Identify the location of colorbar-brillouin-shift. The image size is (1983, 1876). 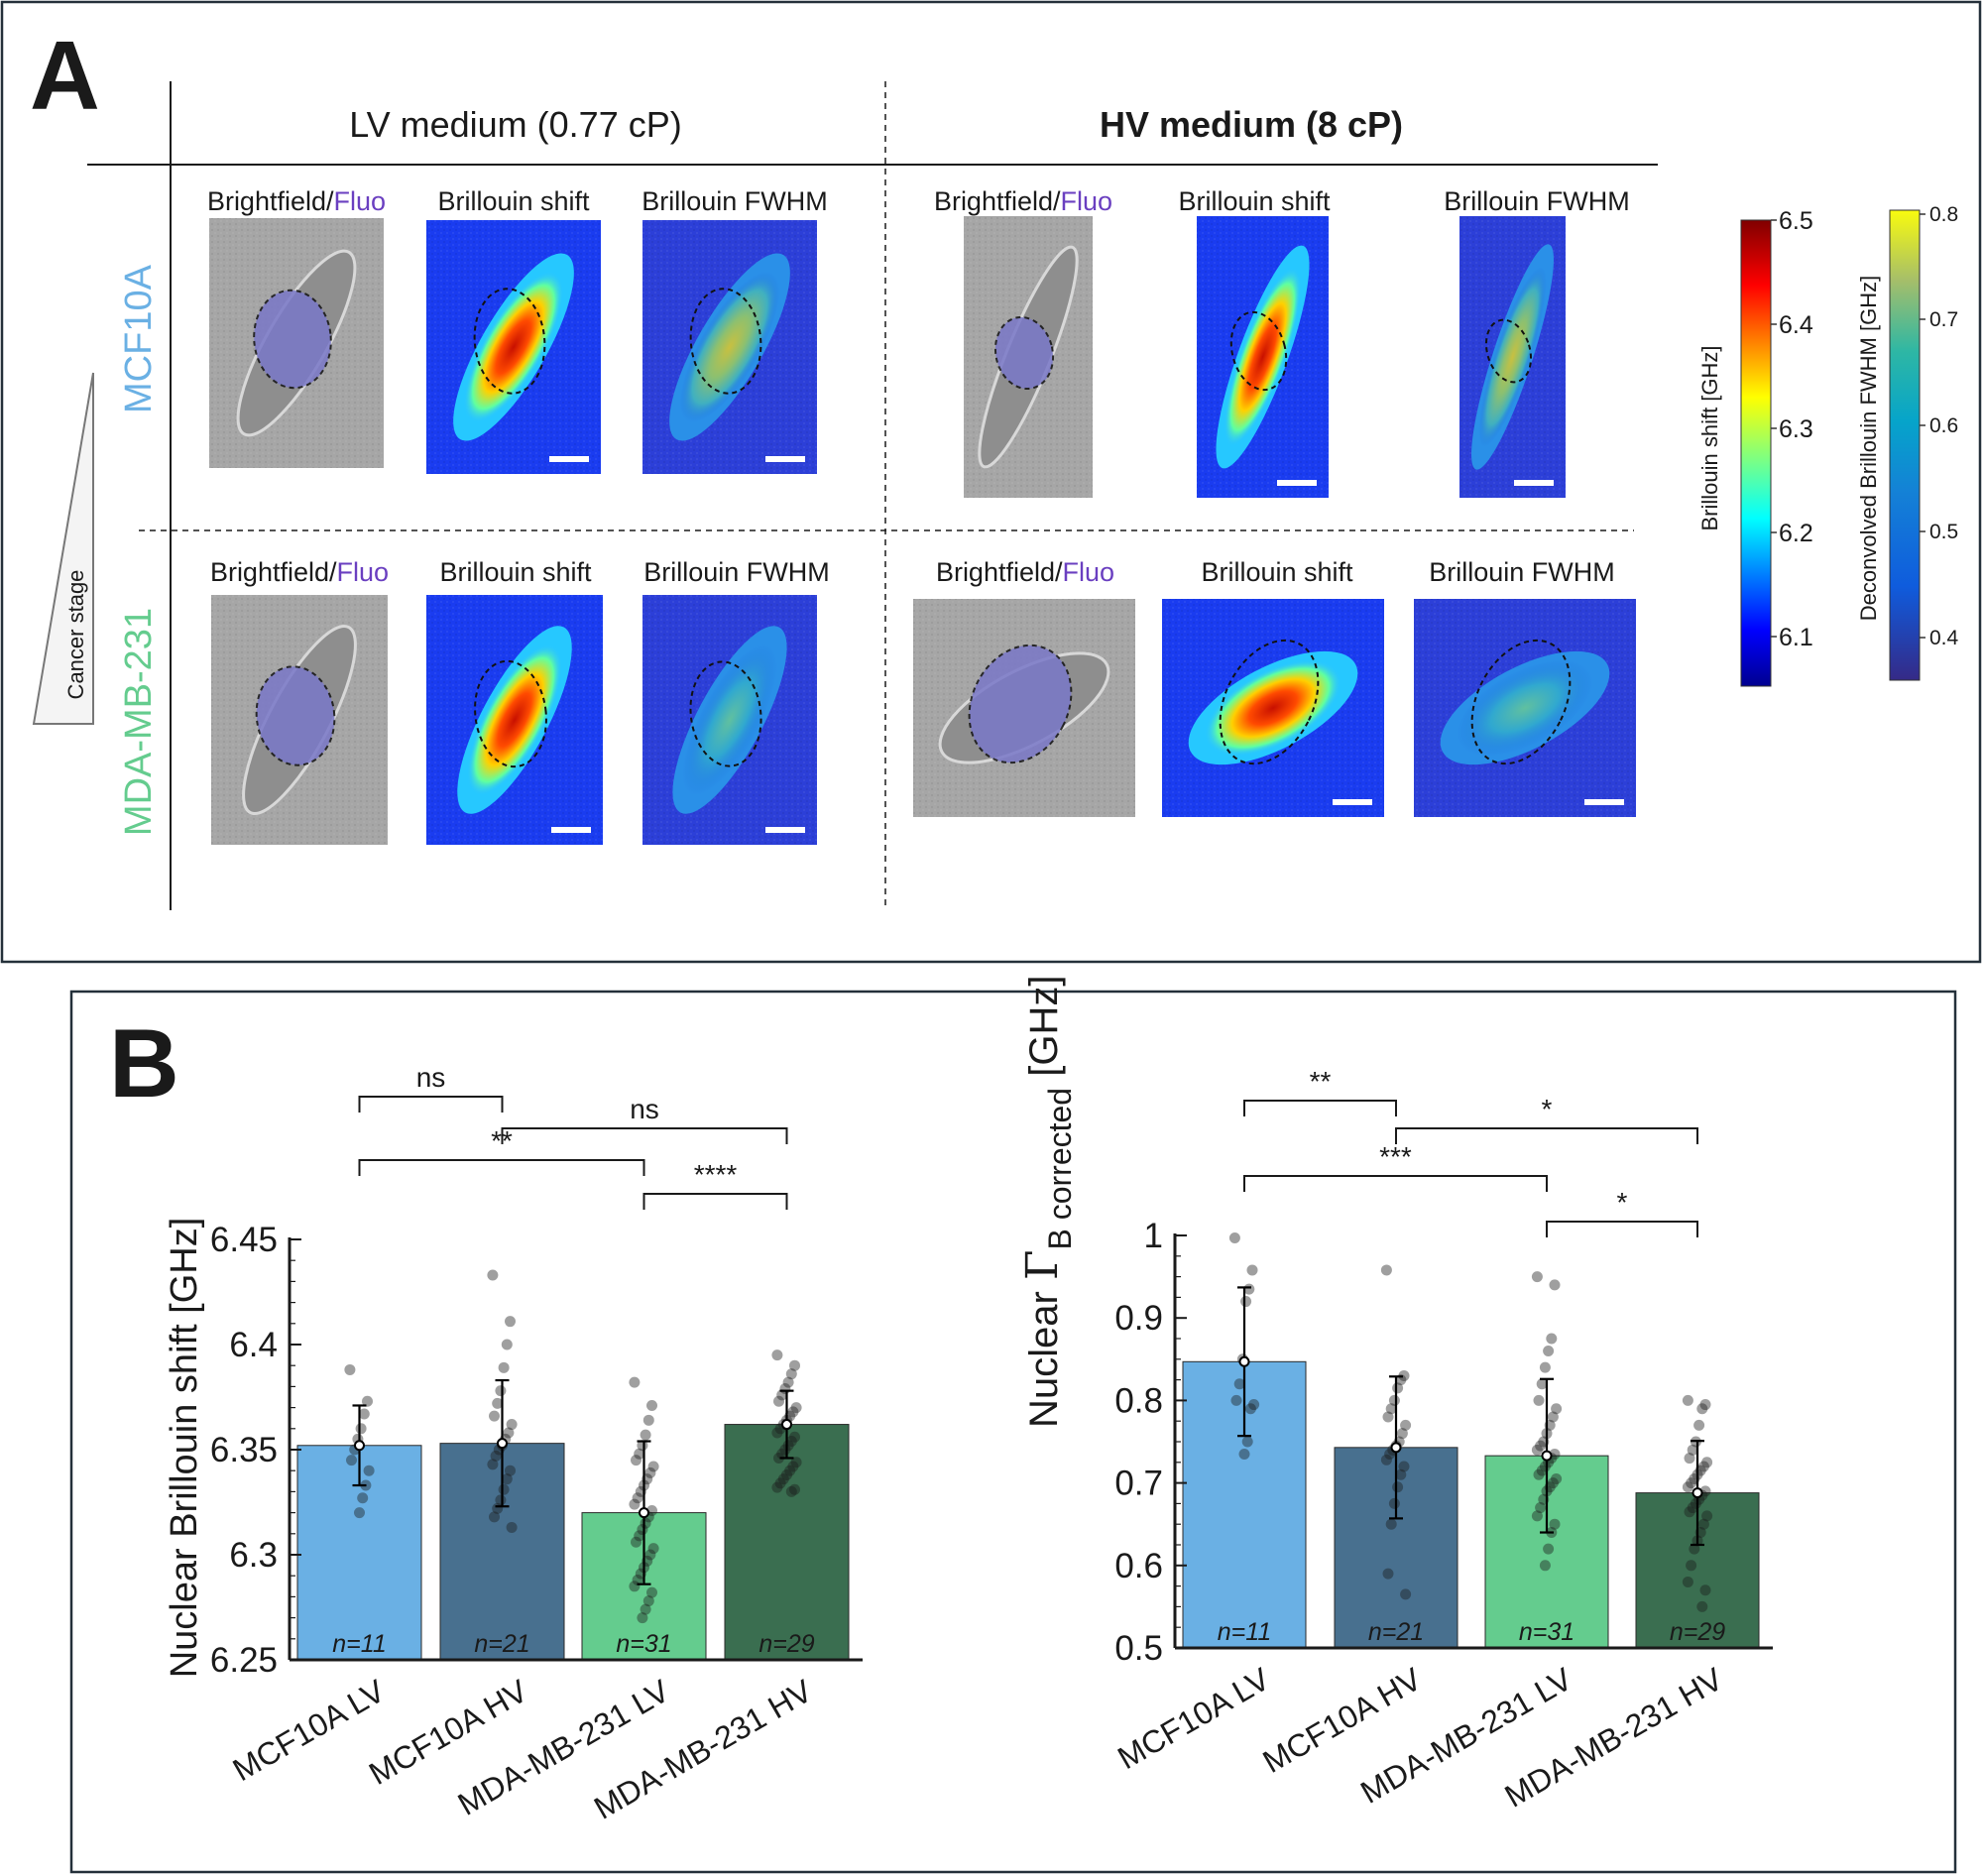
(1756, 453).